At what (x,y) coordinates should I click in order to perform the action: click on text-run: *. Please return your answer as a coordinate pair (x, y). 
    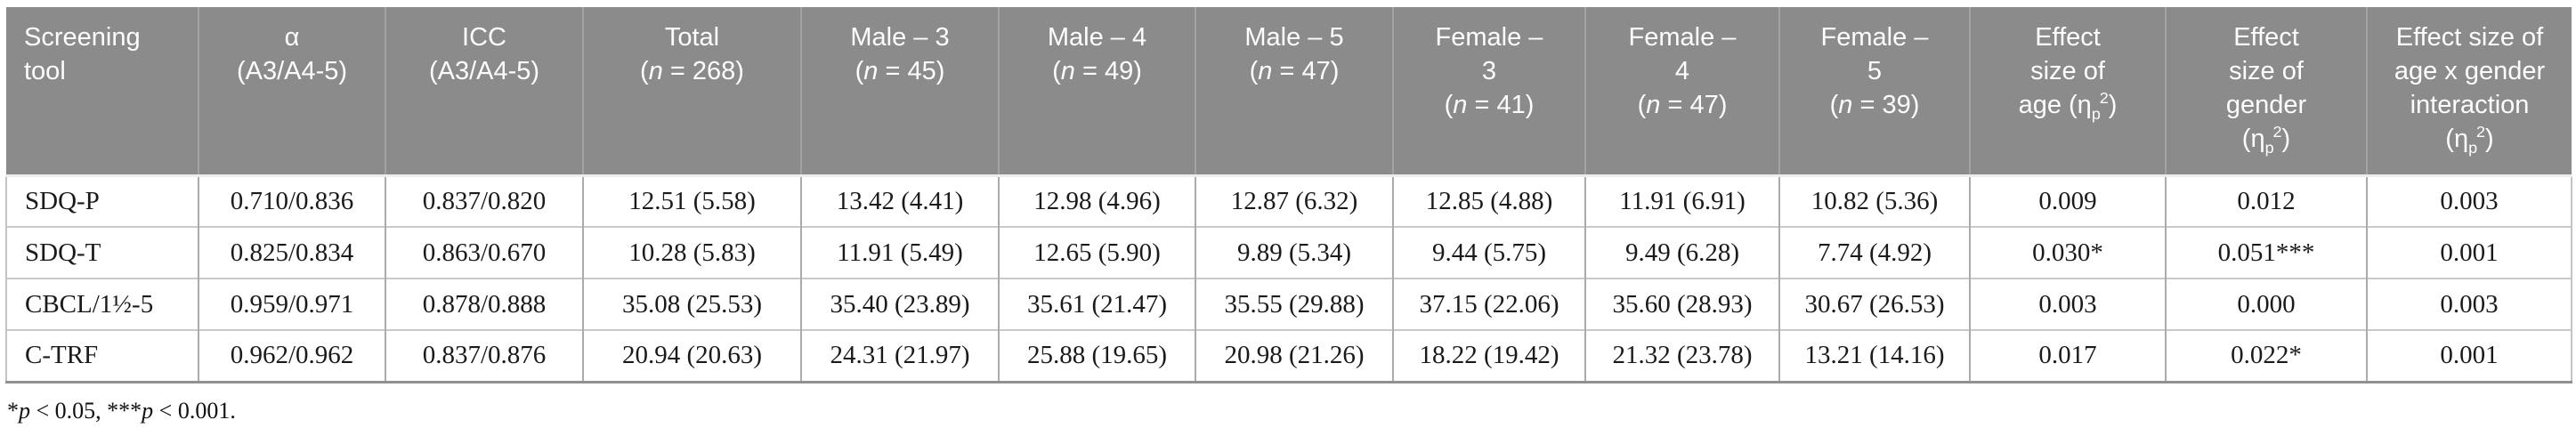
    Looking at the image, I should click on (13, 411).